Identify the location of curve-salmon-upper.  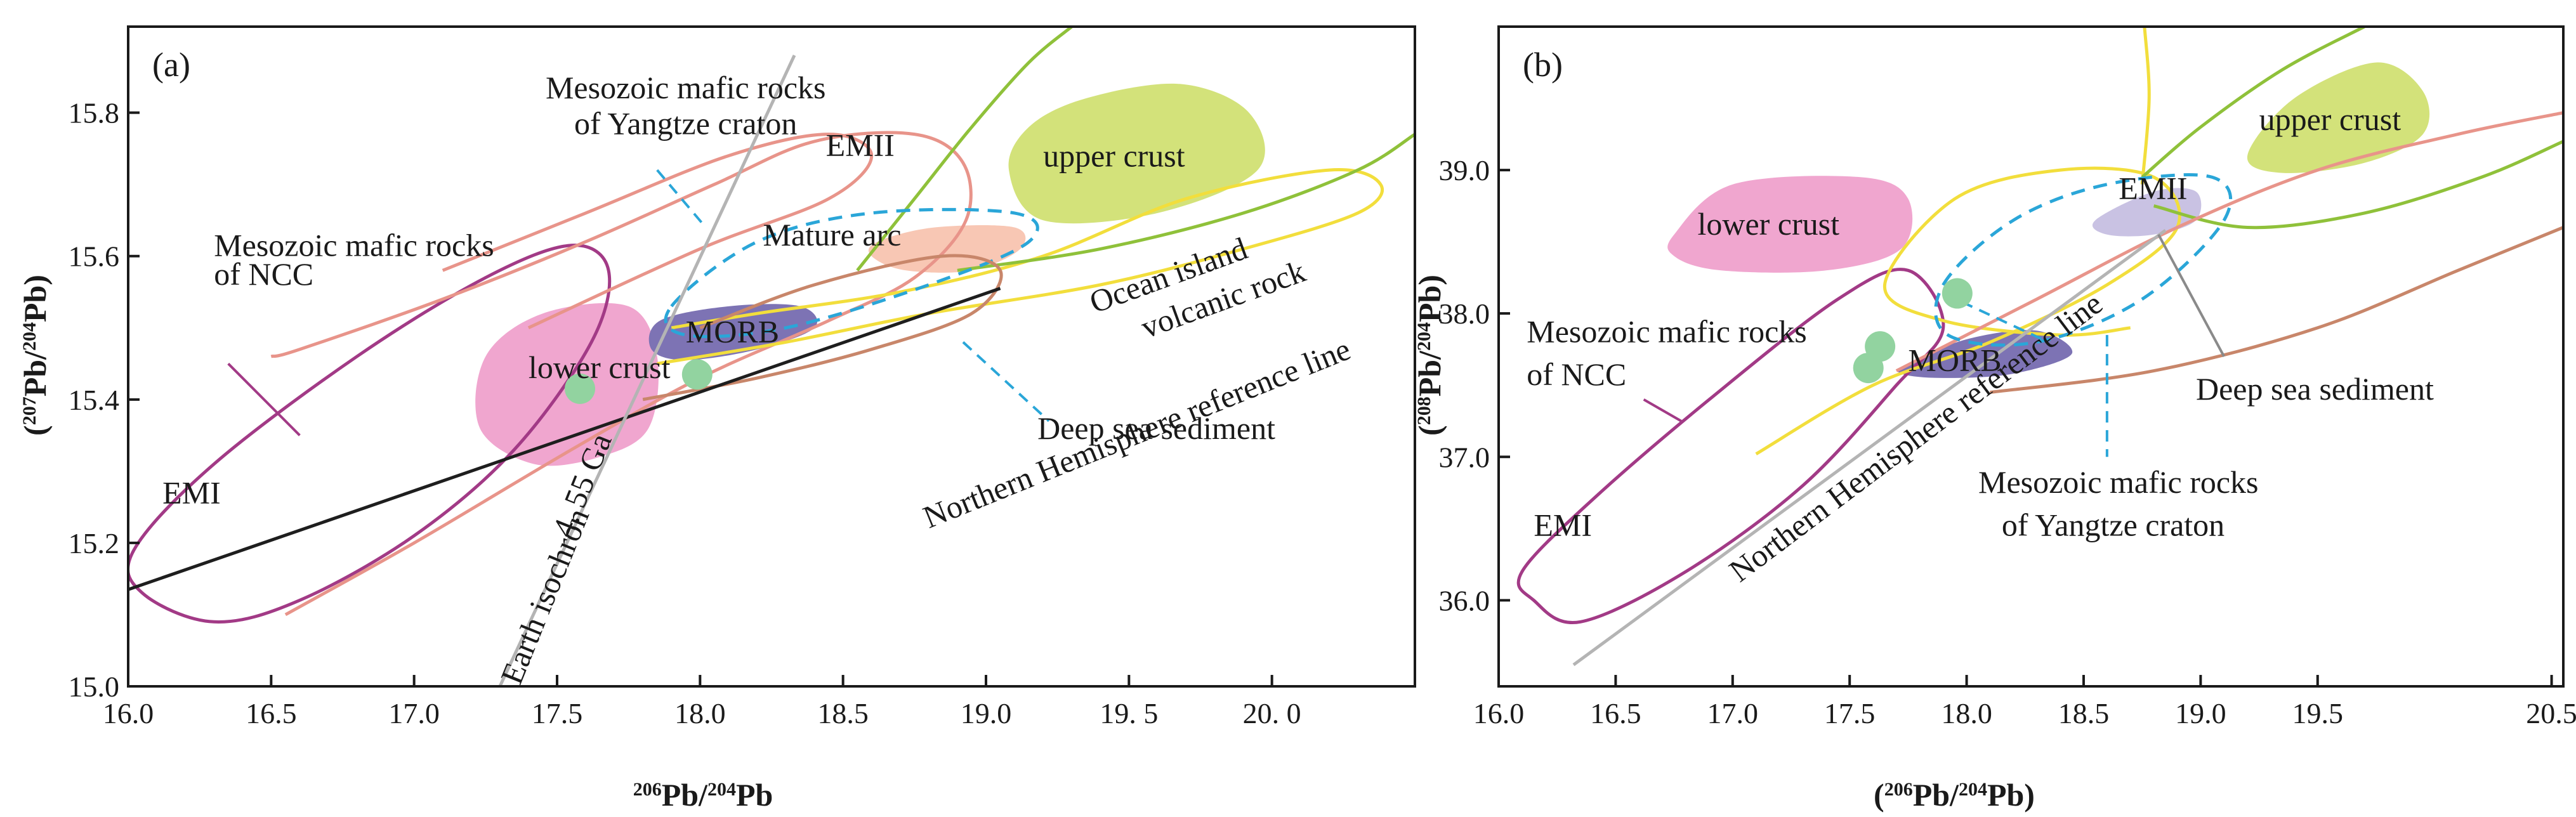
(2229, 241).